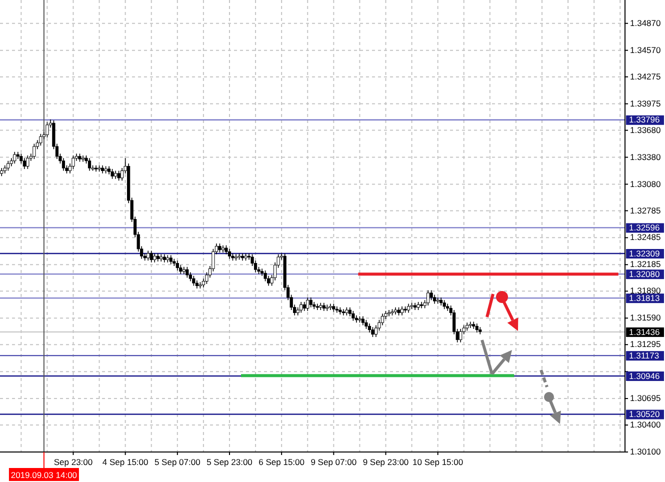  What do you see at coordinates (645, 317) in the screenshot?
I see `y-tick-label: 1.31590` at bounding box center [645, 317].